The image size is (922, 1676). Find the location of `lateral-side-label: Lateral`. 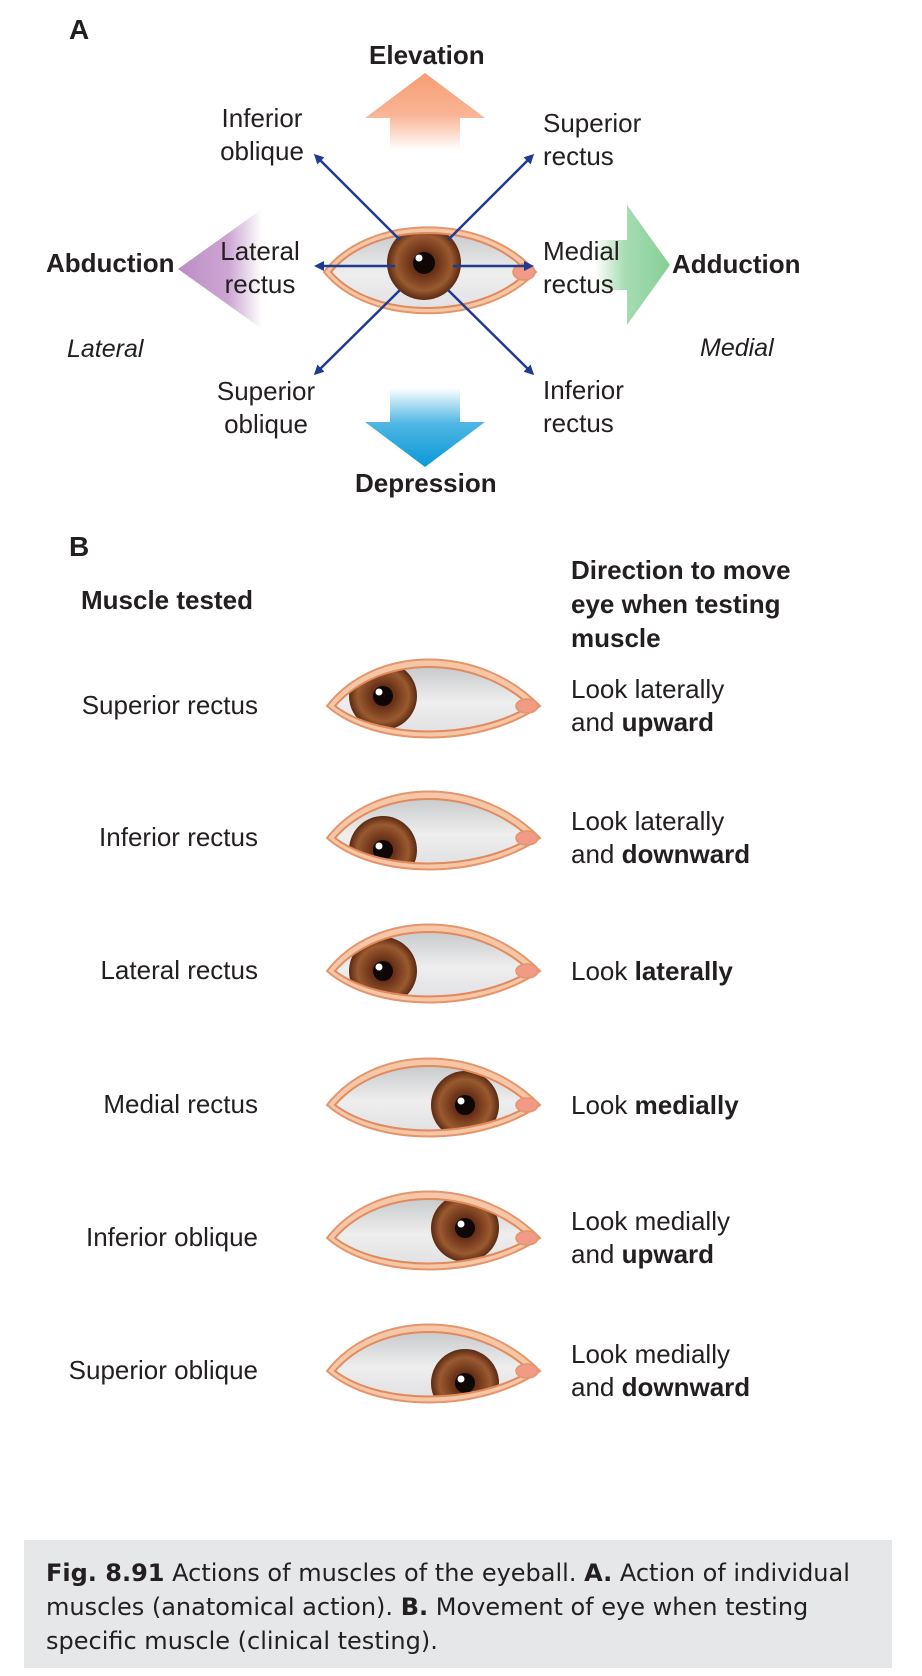

lateral-side-label: Lateral is located at coordinates (105, 349).